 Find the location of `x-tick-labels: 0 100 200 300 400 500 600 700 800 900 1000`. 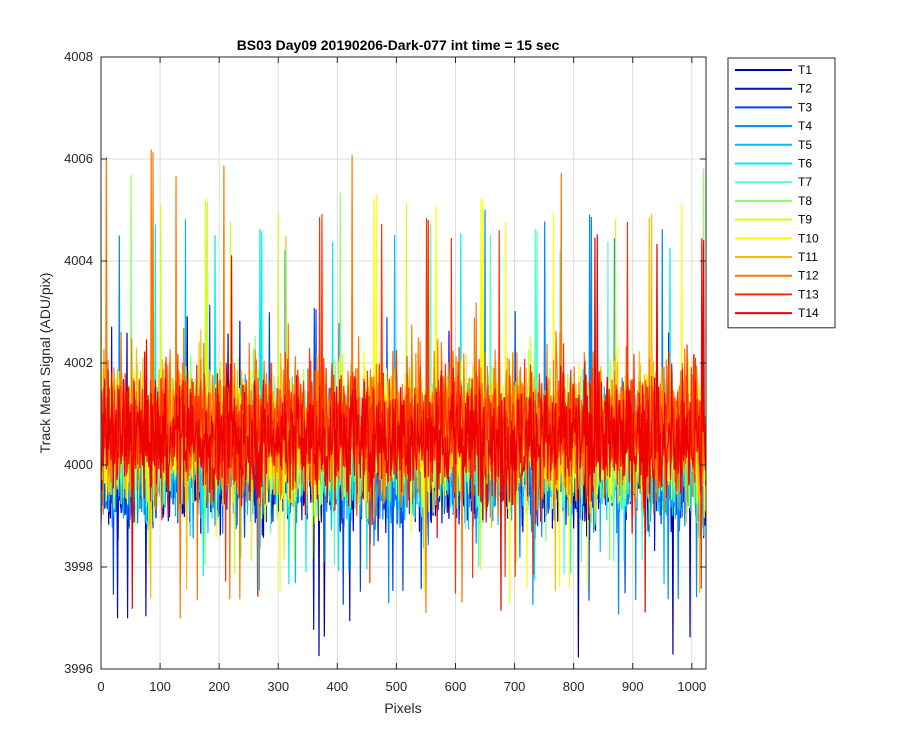

x-tick-labels: 0 100 200 300 400 500 600 700 800 900 1000 is located at coordinates (401, 686).